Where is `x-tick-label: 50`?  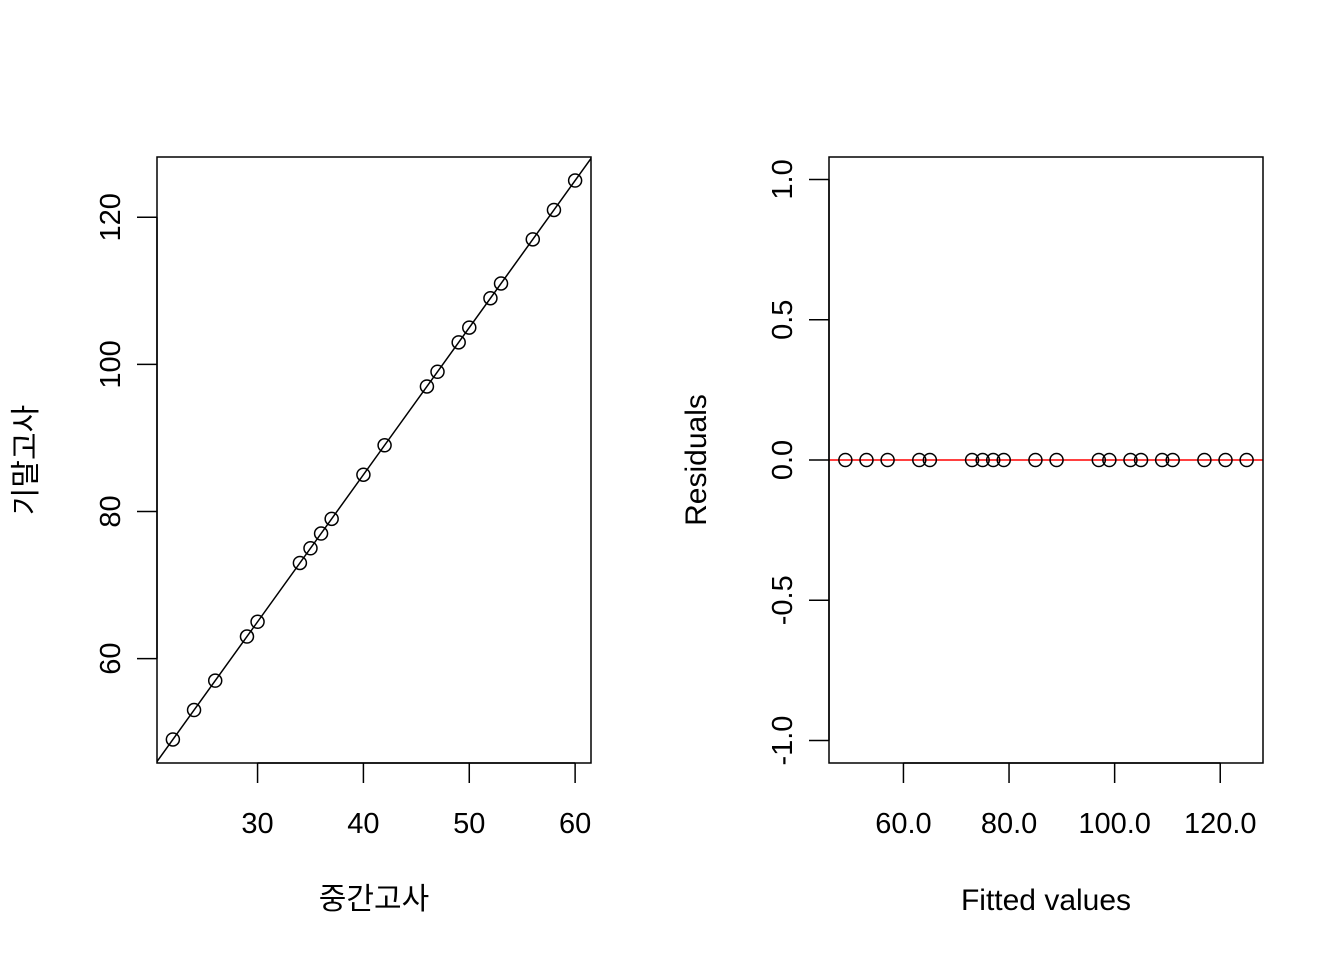
x-tick-label: 50 is located at coordinates (469, 824).